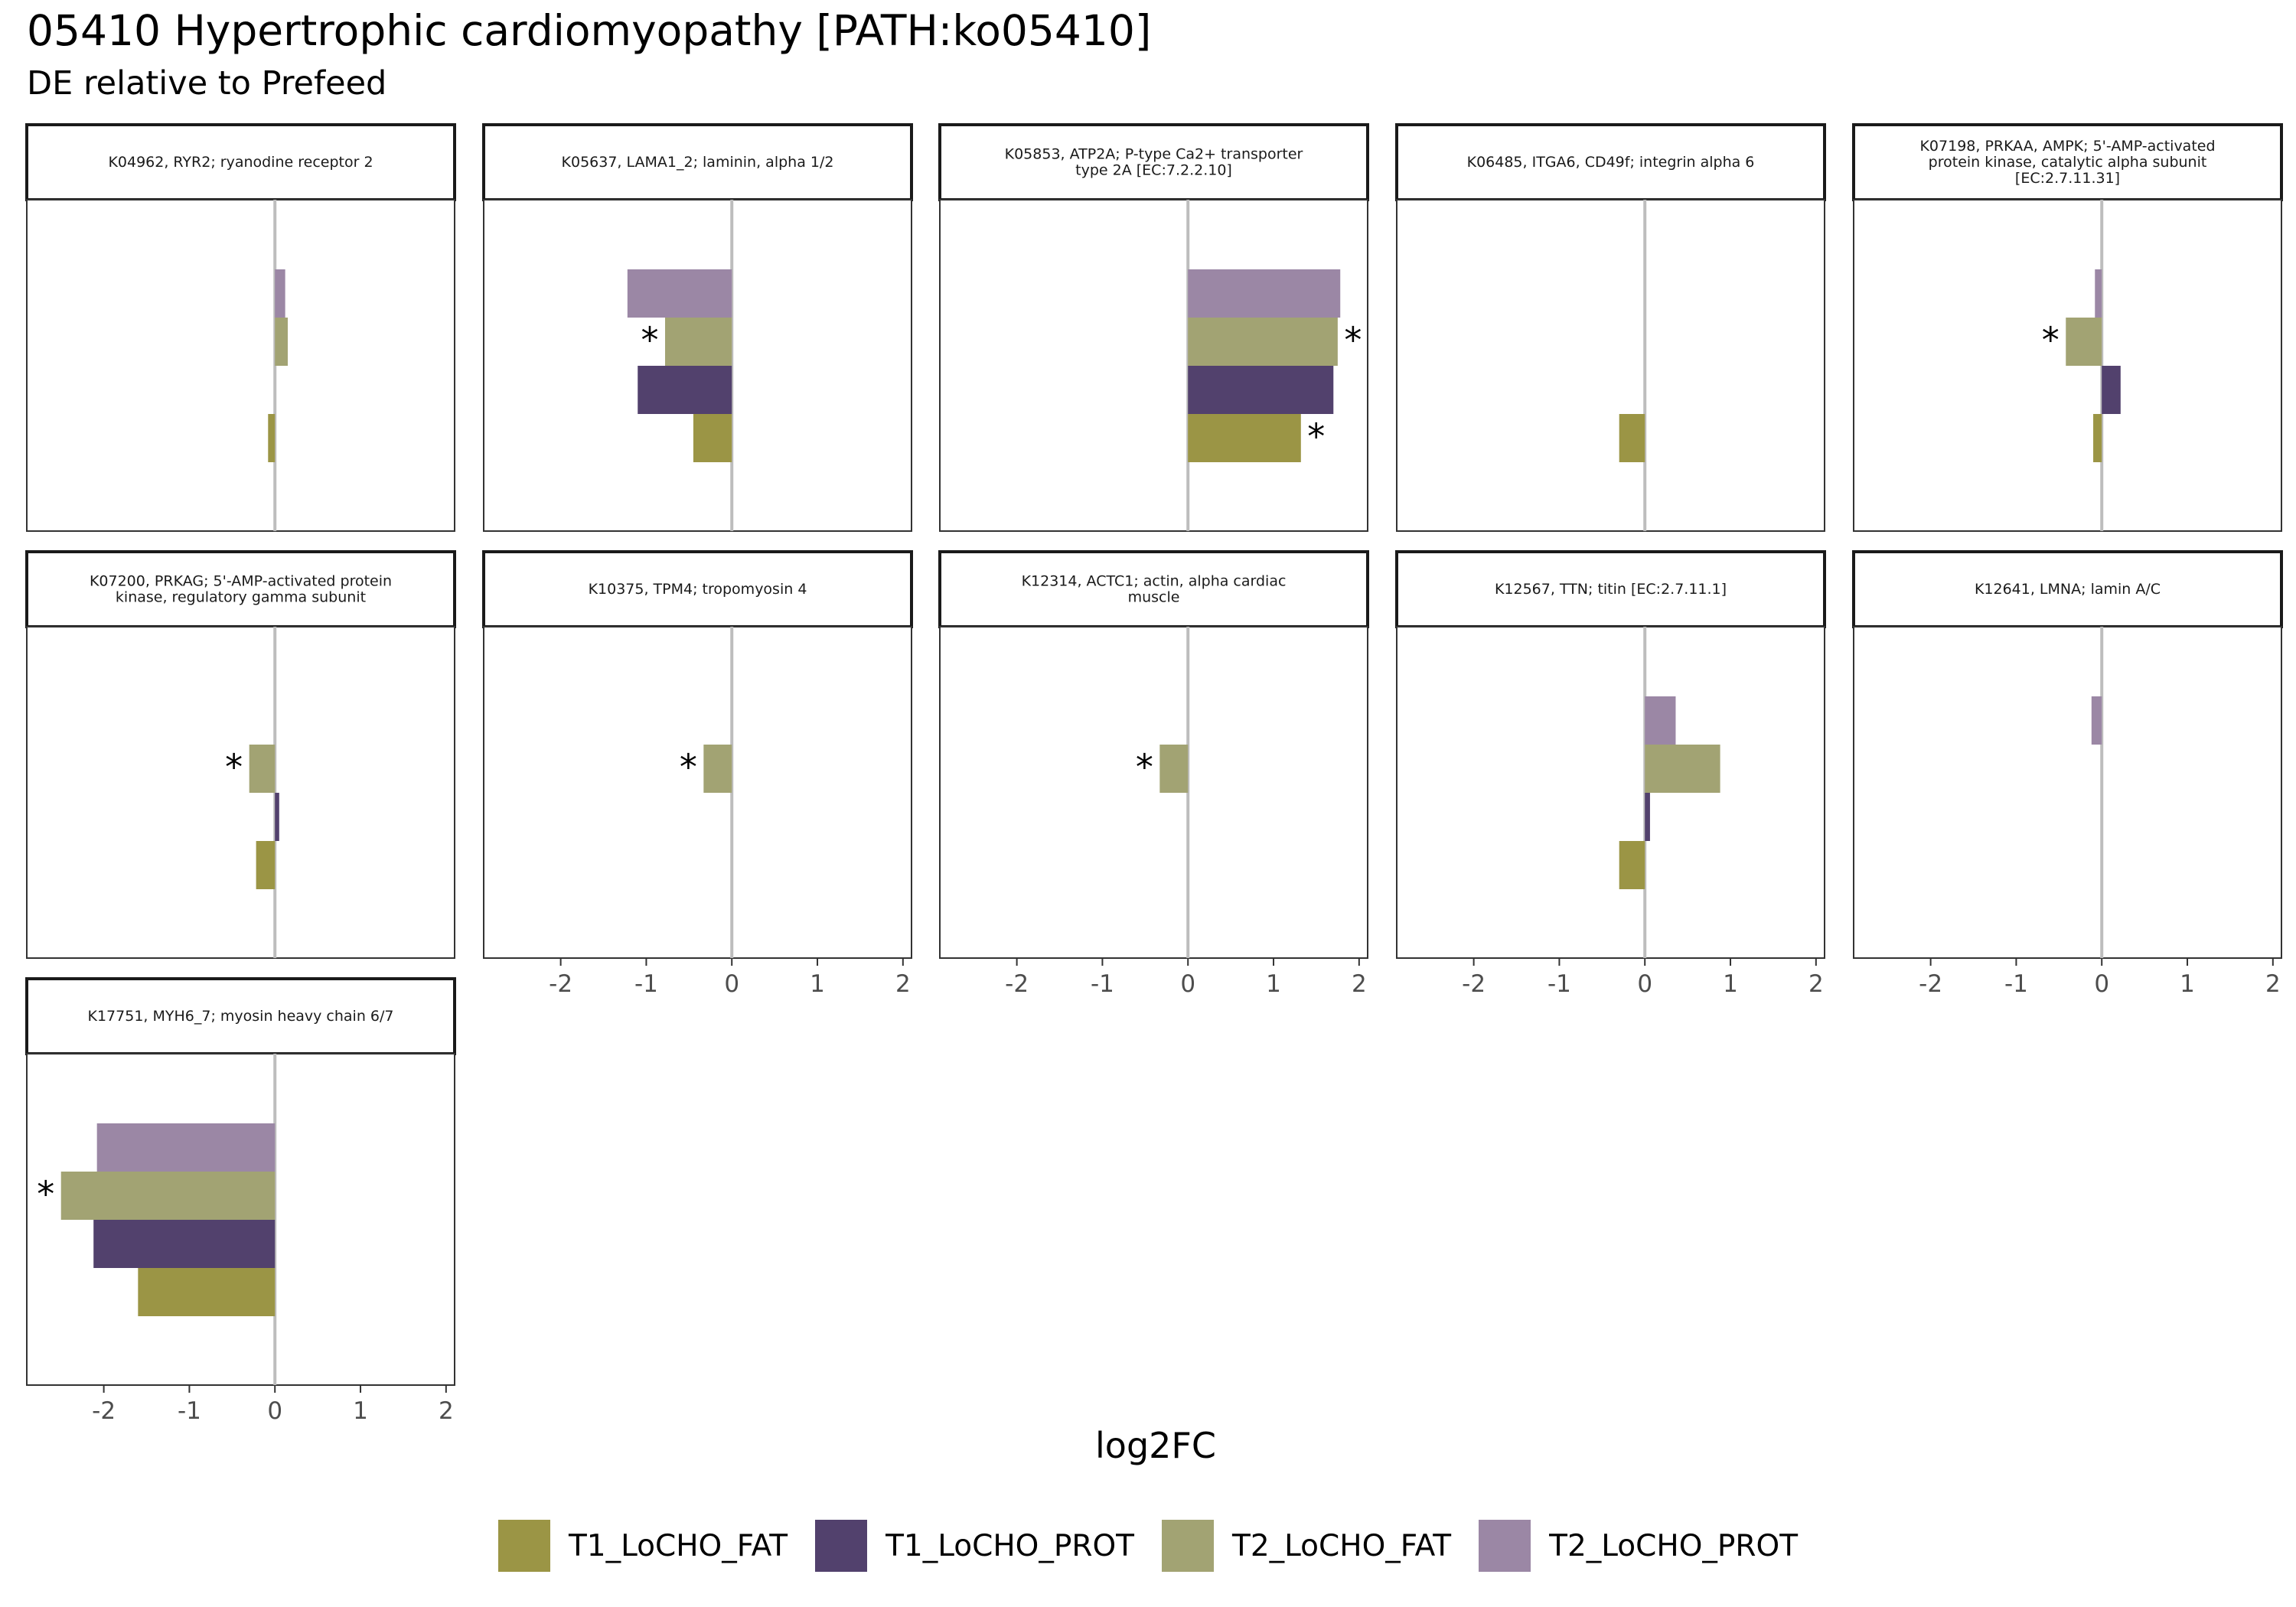 Image resolution: width=2296 pixels, height=1607 pixels. Describe the element at coordinates (1155, 1445) in the screenshot. I see `x-axis-label: log2FC` at that location.